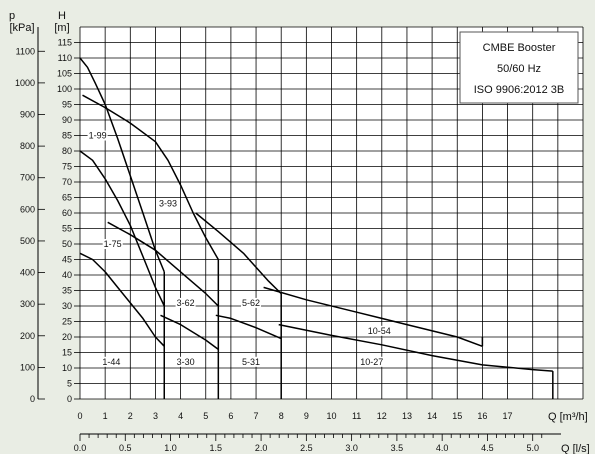  I want to click on curve-label-10-27: 10-27, so click(371, 362).